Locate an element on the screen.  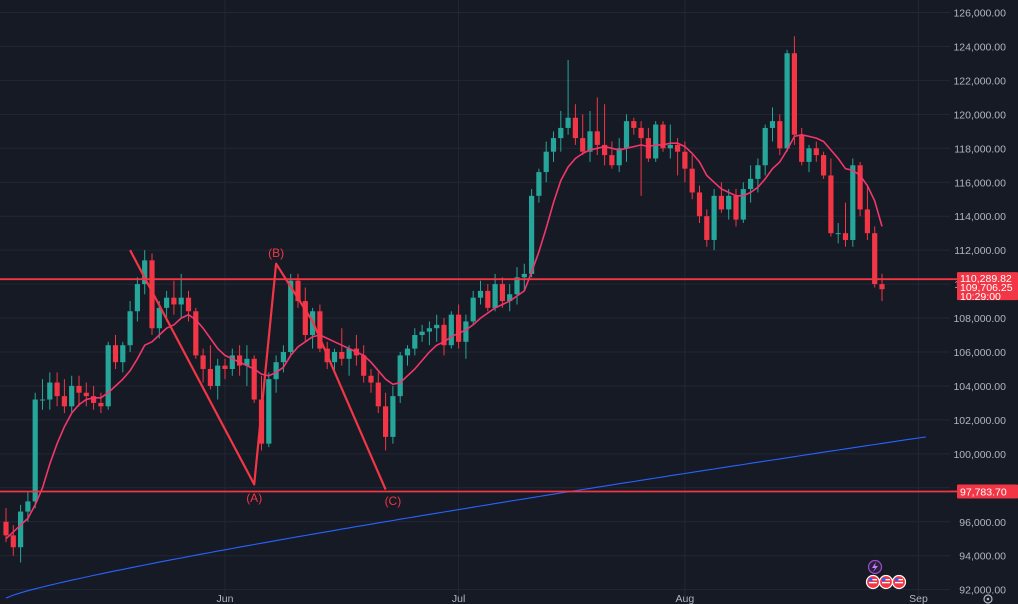
flag-canton is located at coordinates (871, 579).